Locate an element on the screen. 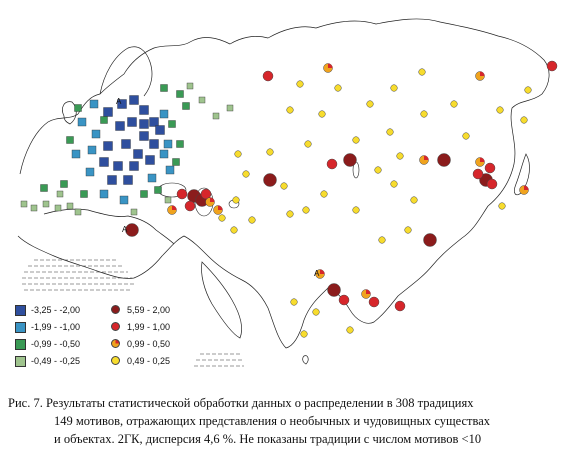 The width and height of the screenshot is (570, 458). legend-circle-icon is located at coordinates (116, 327).